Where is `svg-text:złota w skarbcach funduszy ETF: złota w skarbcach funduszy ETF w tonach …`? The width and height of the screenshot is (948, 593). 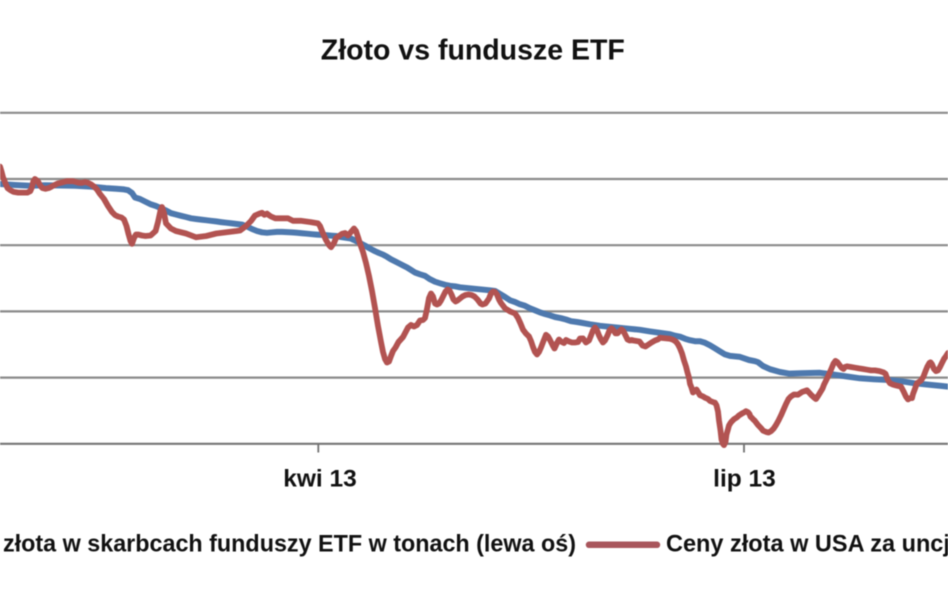 svg-text:złota w skarbcach funduszy ETF: złota w skarbcach funduszy ETF w tonach … is located at coordinates (289, 544).